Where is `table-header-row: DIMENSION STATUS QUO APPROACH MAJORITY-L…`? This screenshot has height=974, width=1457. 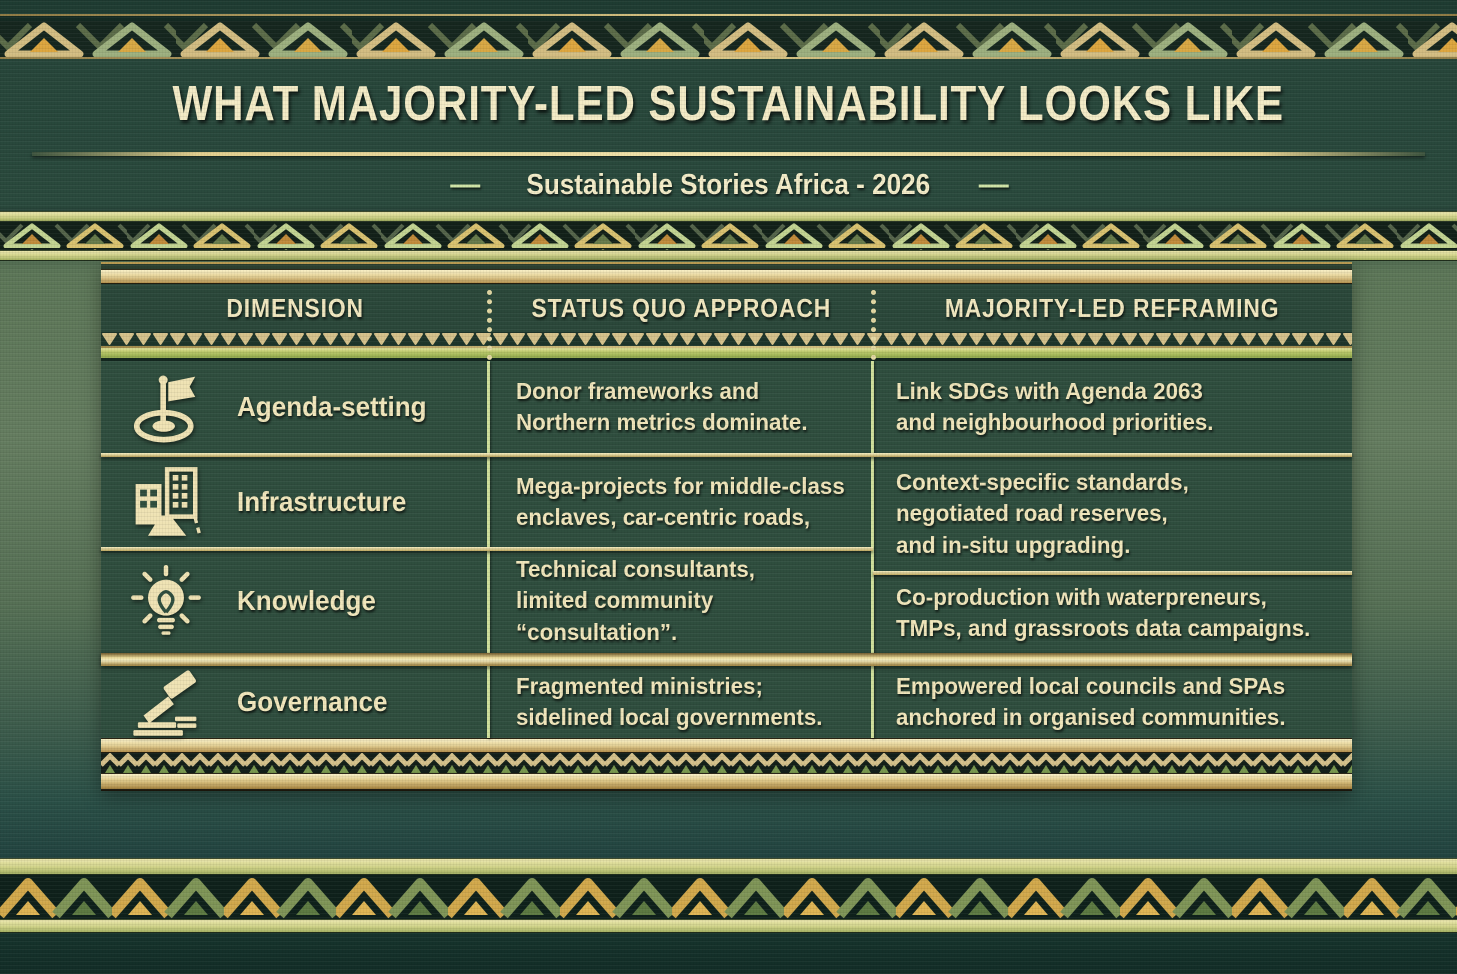 table-header-row: DIMENSION STATUS QUO APPROACH MAJORITY-L… is located at coordinates (726, 322).